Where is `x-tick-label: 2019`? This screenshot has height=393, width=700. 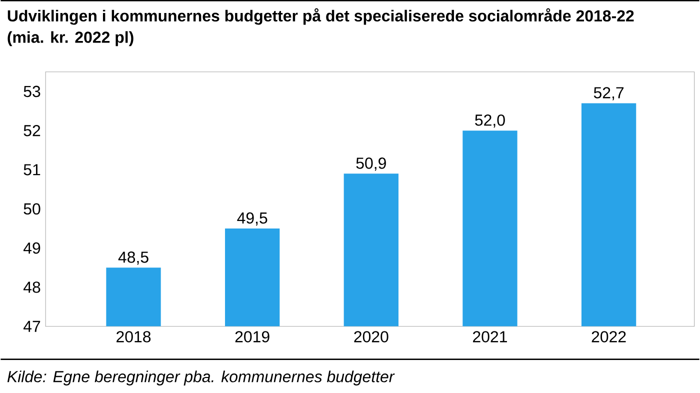
x-tick-label: 2019 is located at coordinates (252, 336).